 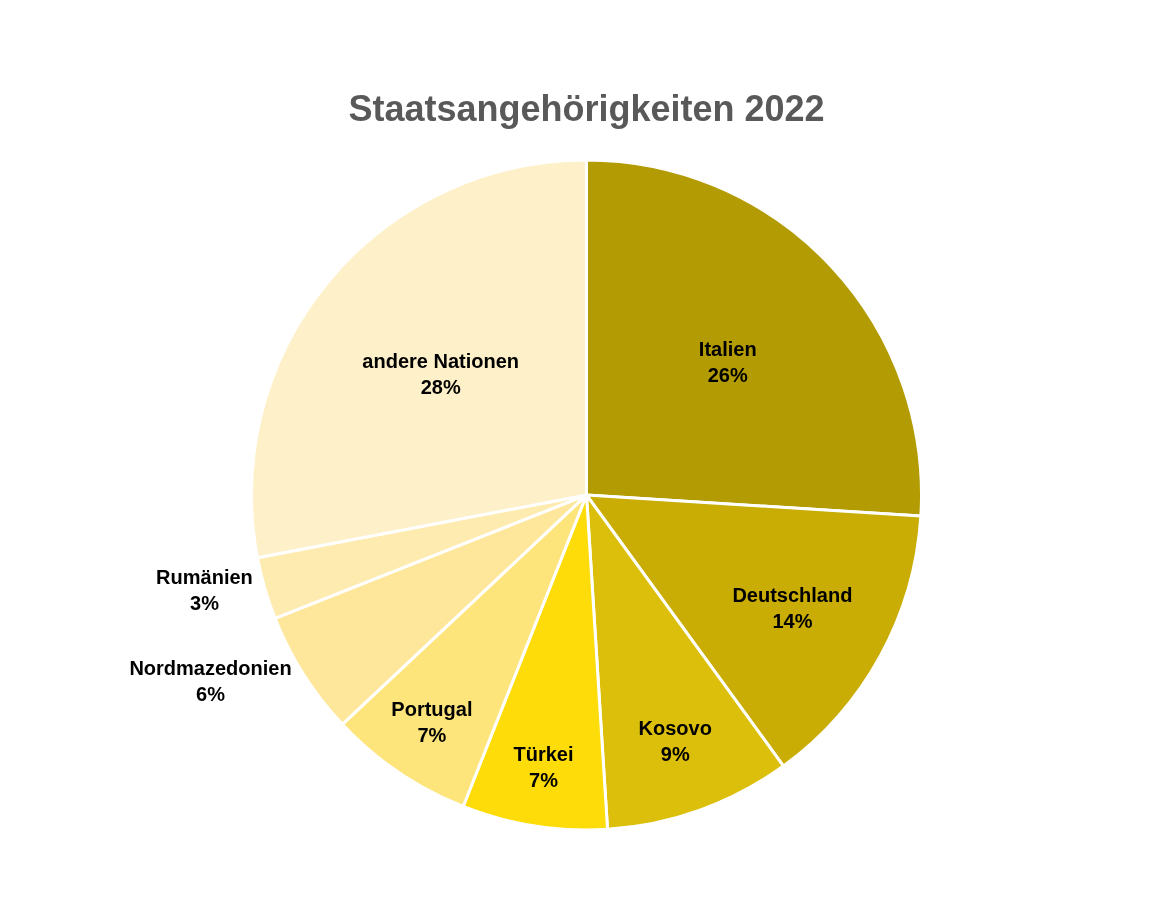 I want to click on data-label: 28%, so click(x=440, y=387).